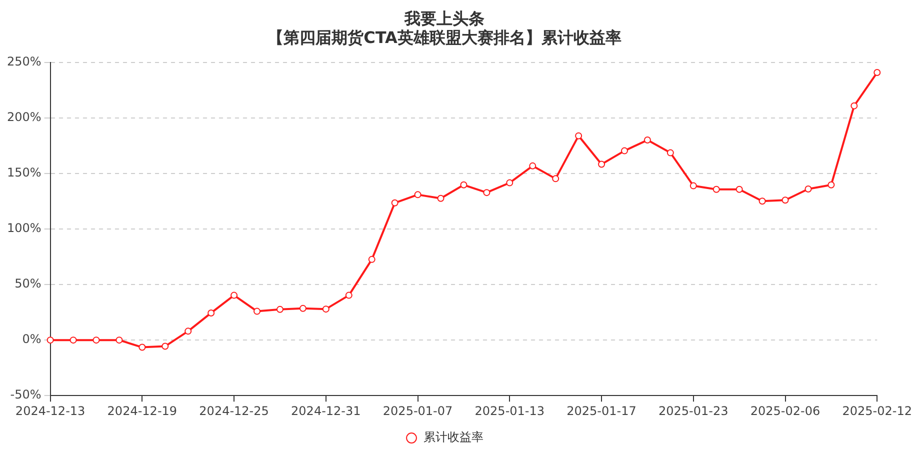  I want to click on y-tick-label: 150%, so click(24, 173).